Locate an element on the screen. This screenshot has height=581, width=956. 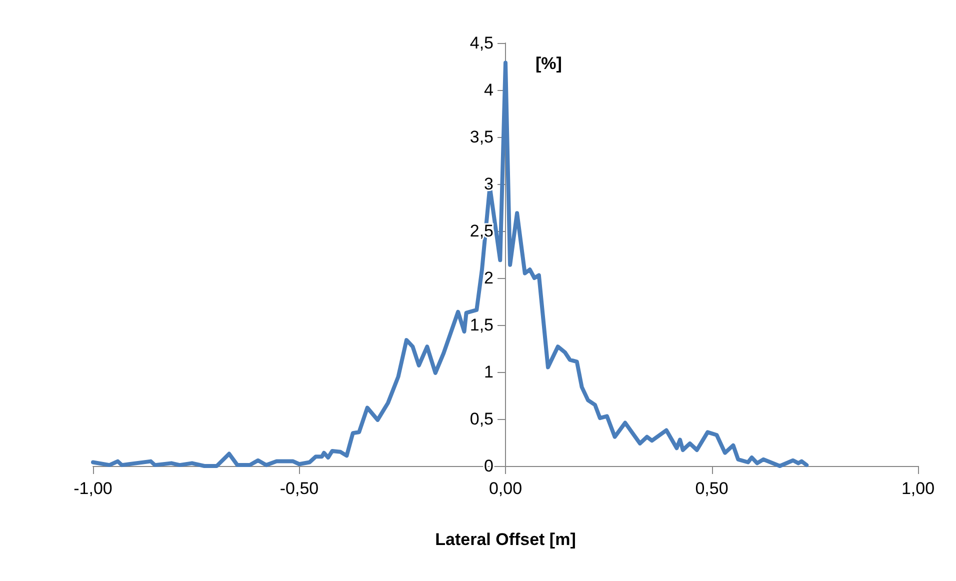
x-tick-label: 0,00 is located at coordinates (505, 488).